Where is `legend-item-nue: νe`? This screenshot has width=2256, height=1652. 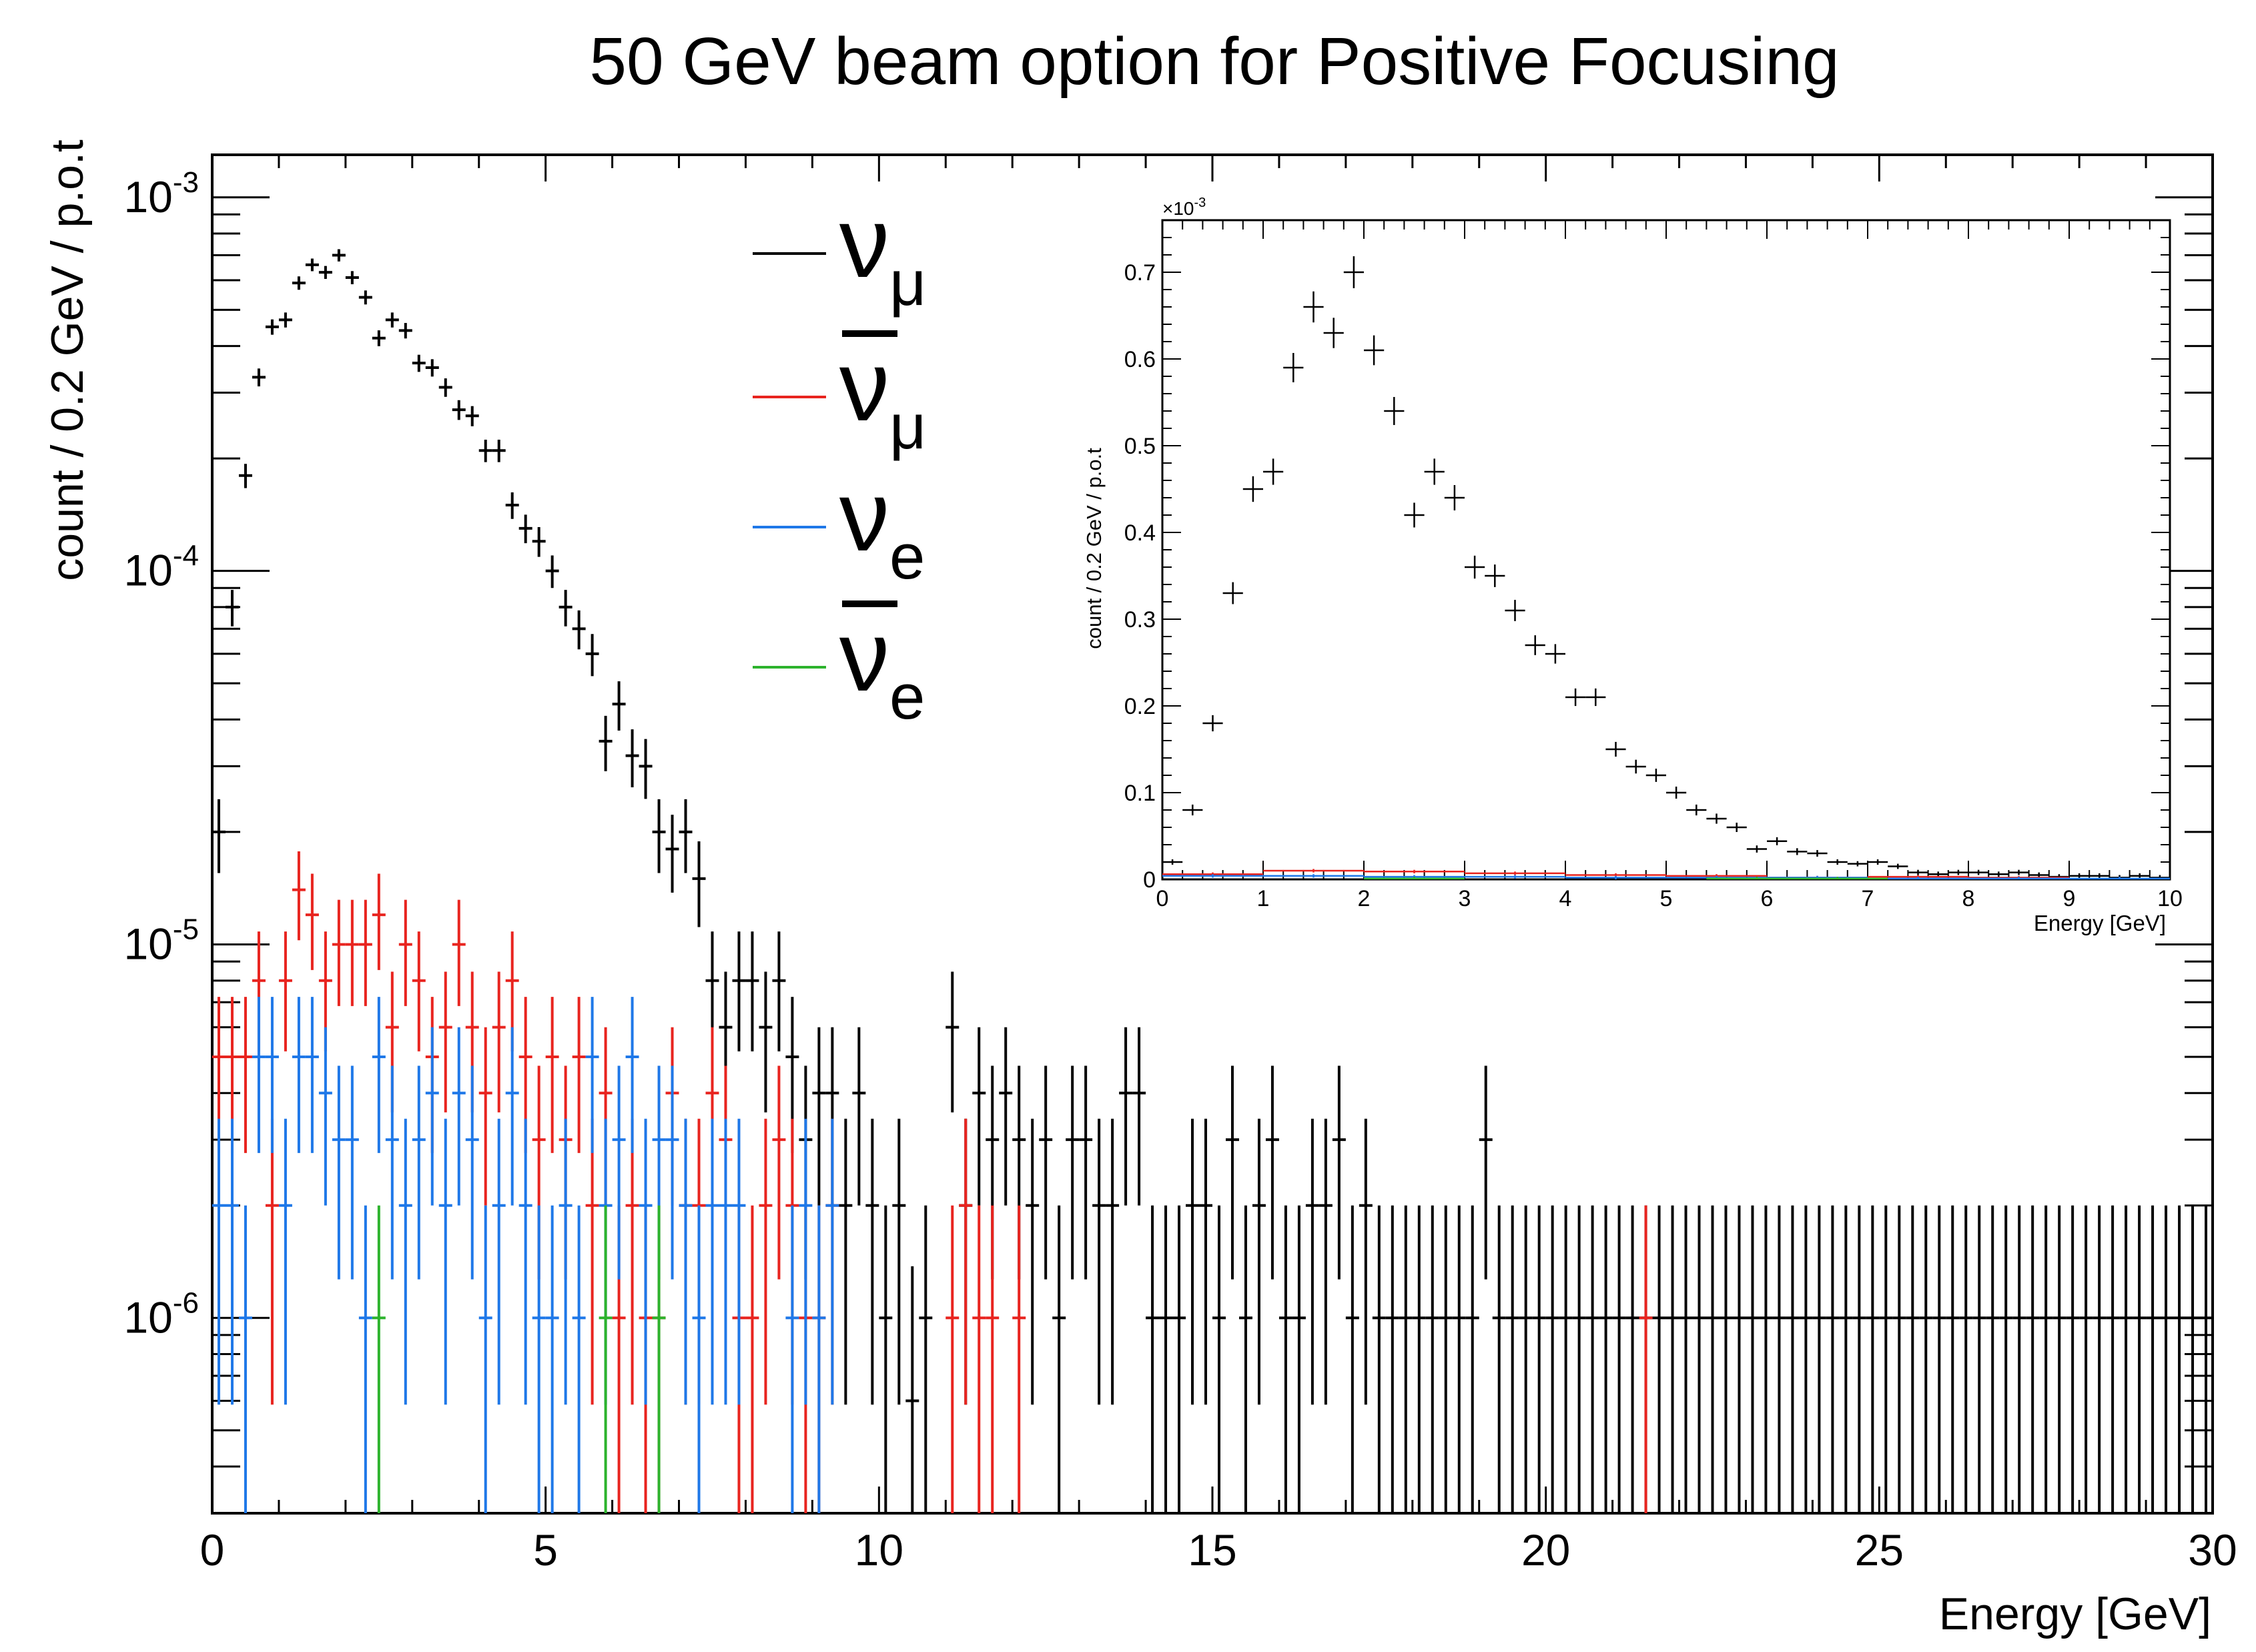 legend-item-nue: νe is located at coordinates (839, 526).